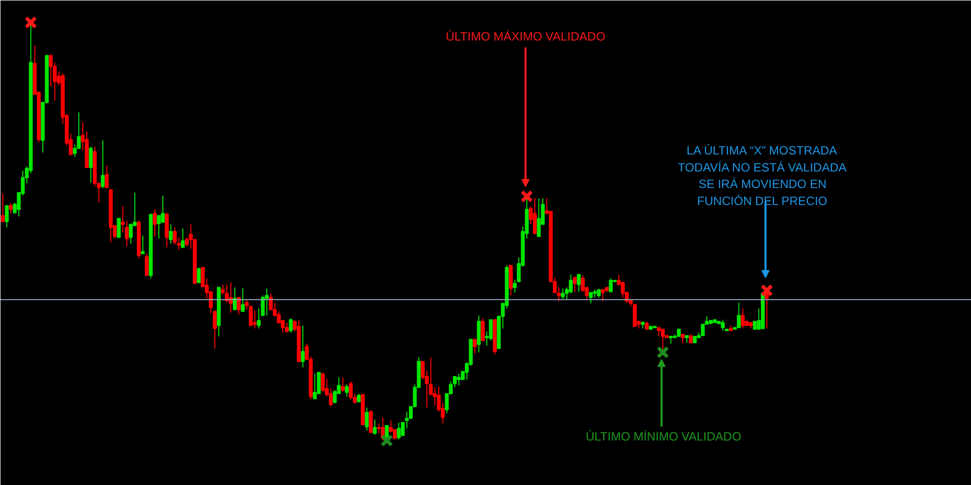  I want to click on annotation: ÚLTIMO MÍNIMO VALIDADO, so click(664, 437).